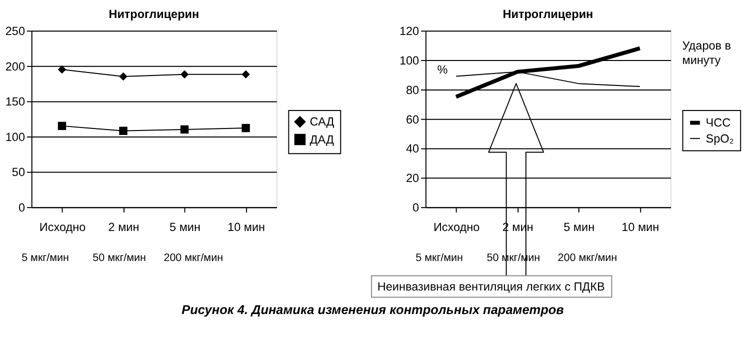  What do you see at coordinates (413, 119) in the screenshot?
I see `y-tick-label: 60` at bounding box center [413, 119].